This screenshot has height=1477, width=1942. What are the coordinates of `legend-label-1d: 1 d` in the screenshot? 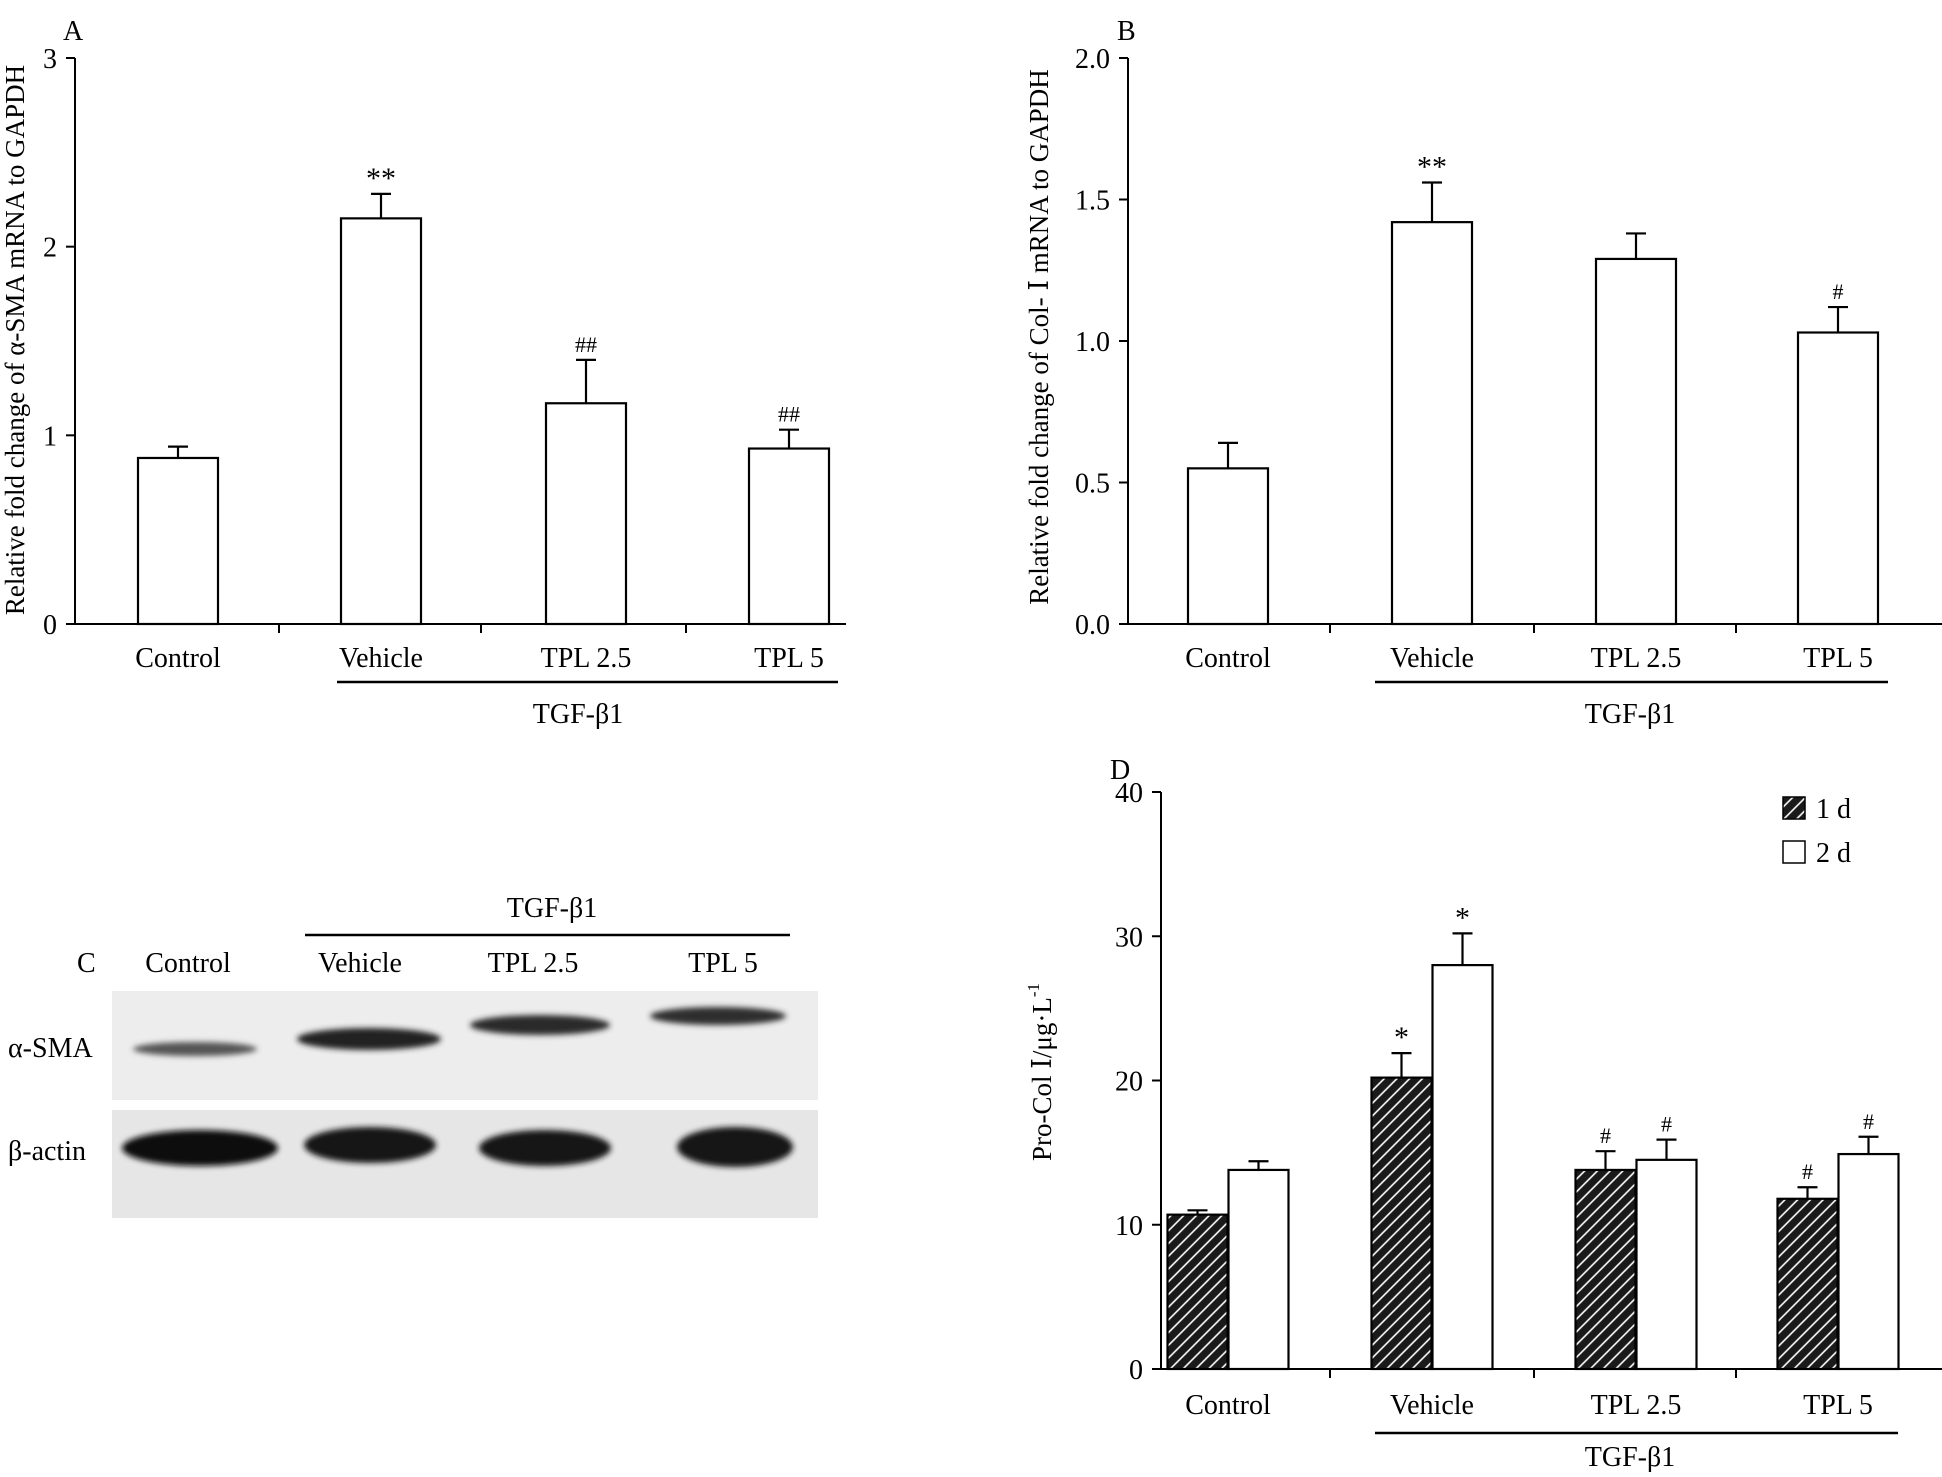 It's located at (1833, 809).